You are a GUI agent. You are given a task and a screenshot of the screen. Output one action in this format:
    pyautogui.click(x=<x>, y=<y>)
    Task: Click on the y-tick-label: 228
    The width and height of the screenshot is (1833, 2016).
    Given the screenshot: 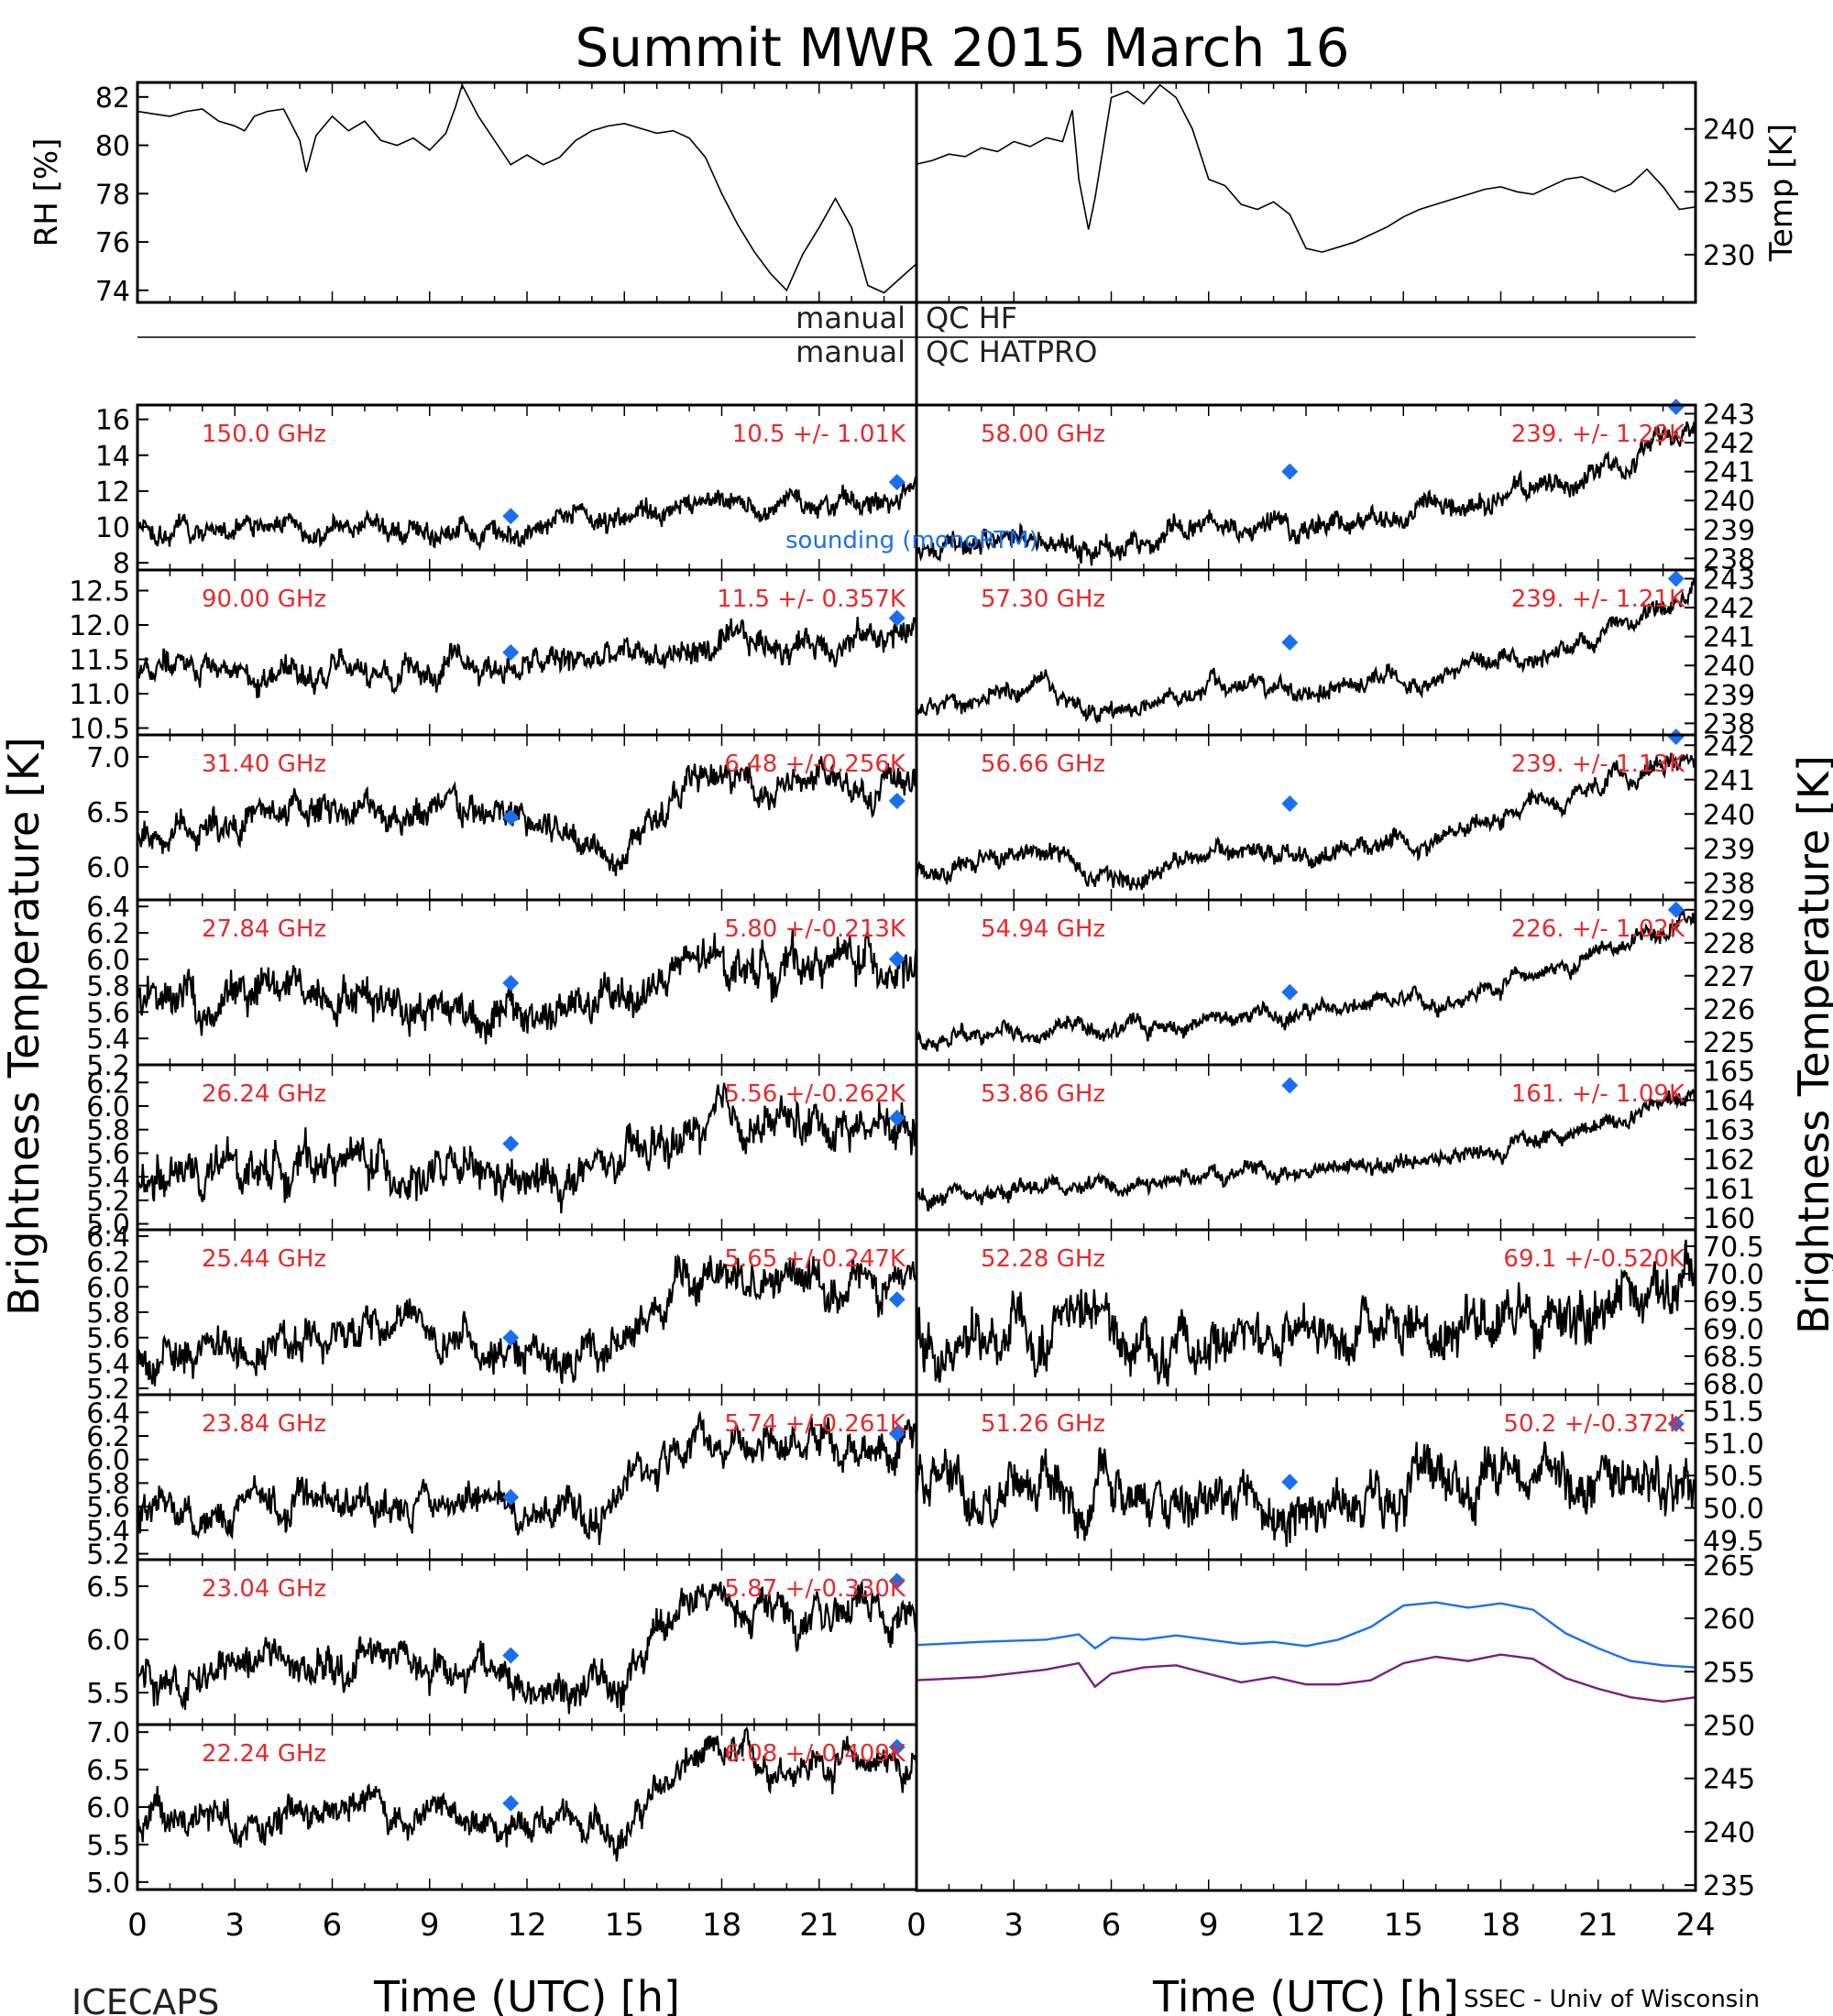 What is the action you would take?
    pyautogui.click(x=1729, y=944)
    